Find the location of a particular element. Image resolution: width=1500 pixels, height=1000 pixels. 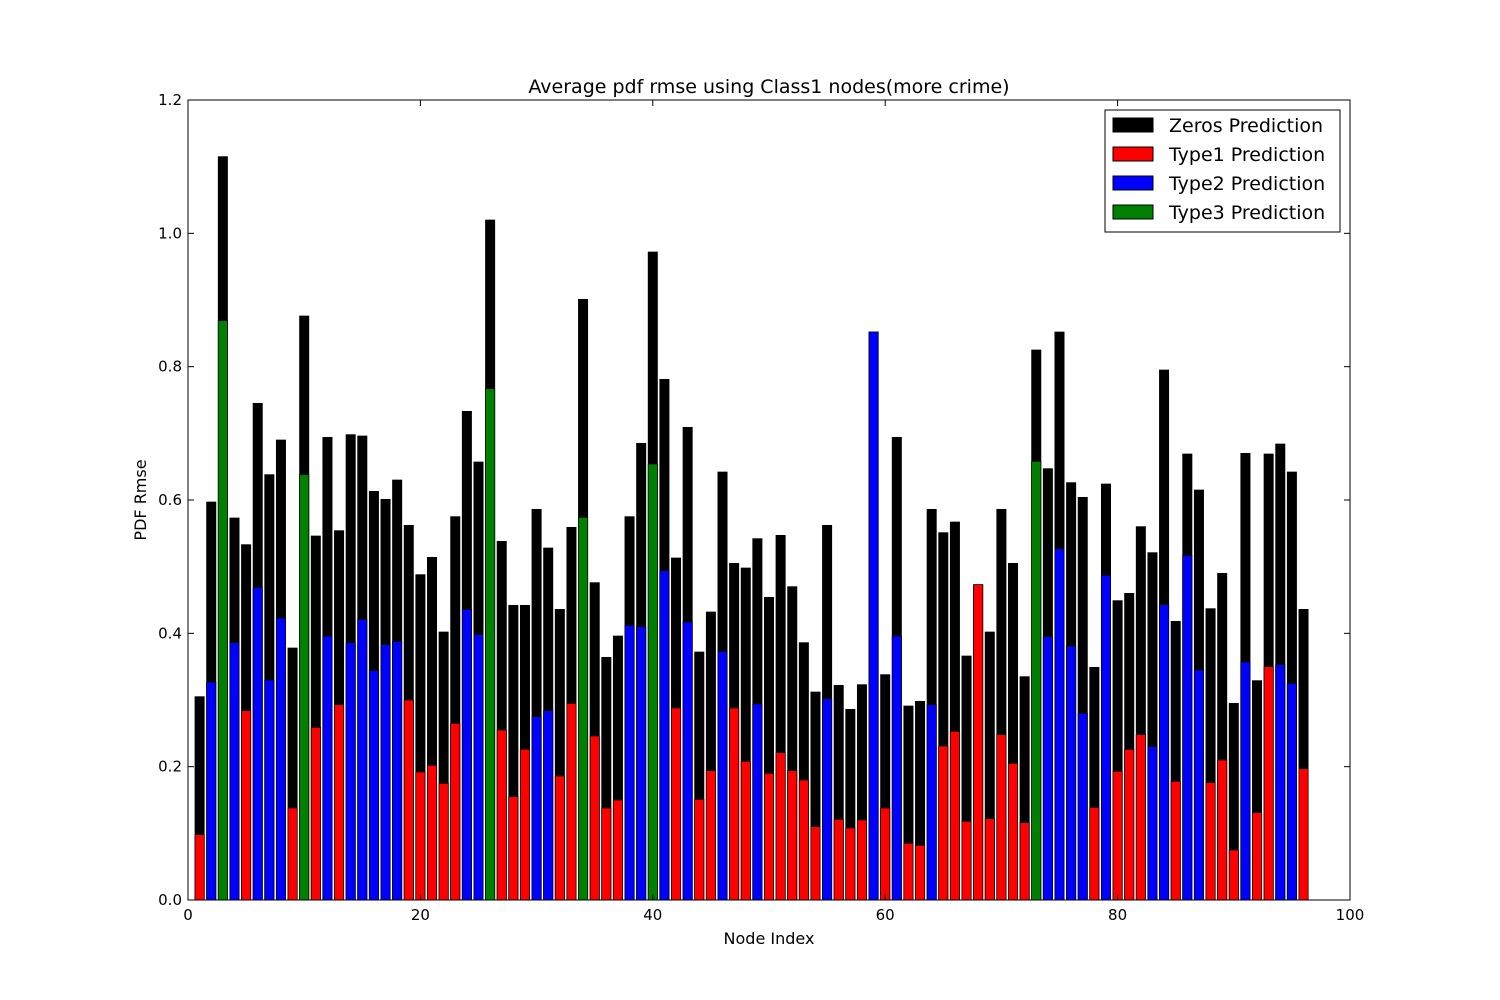

y-tick-label: 1.2 is located at coordinates (170, 100).